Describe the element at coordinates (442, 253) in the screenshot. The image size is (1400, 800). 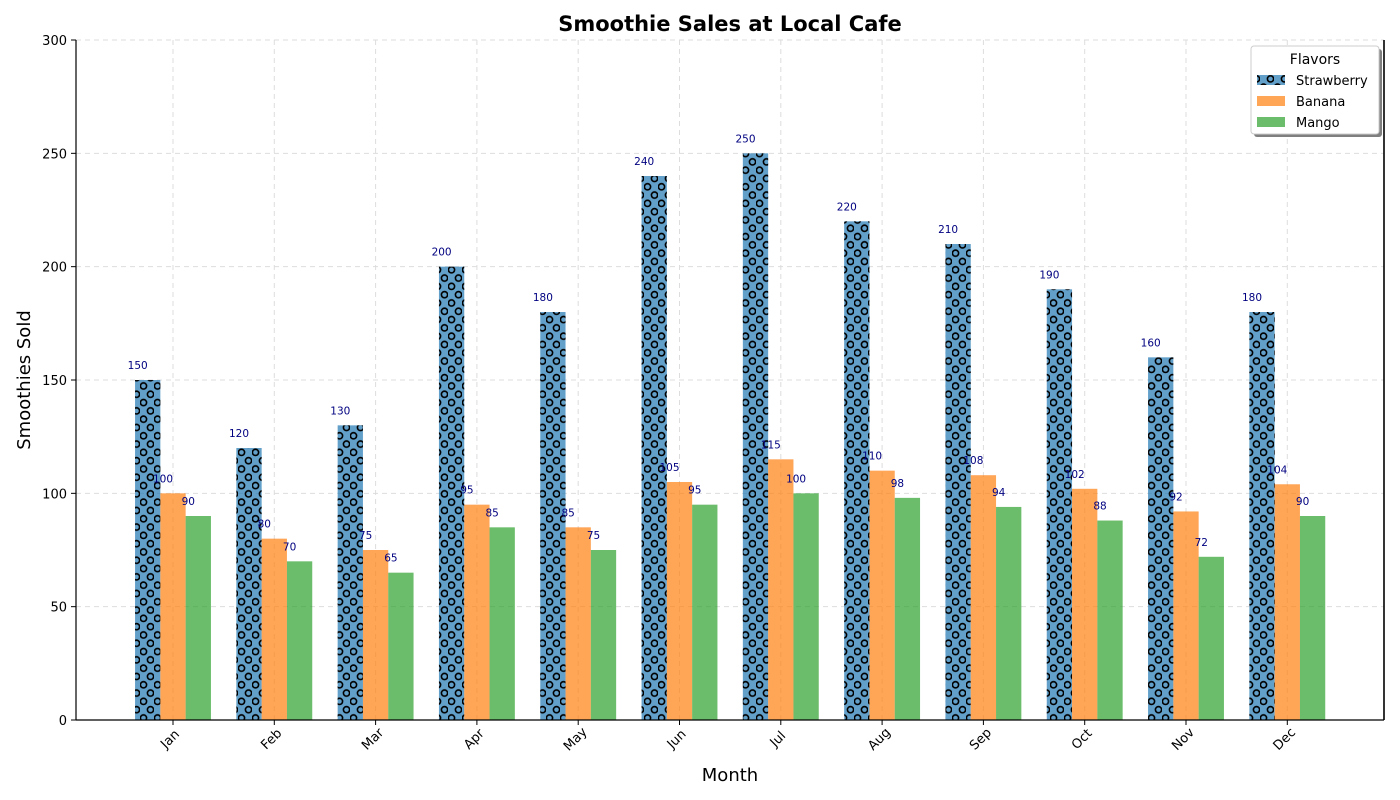
I see `data-label-strawberry-apr: 200` at that location.